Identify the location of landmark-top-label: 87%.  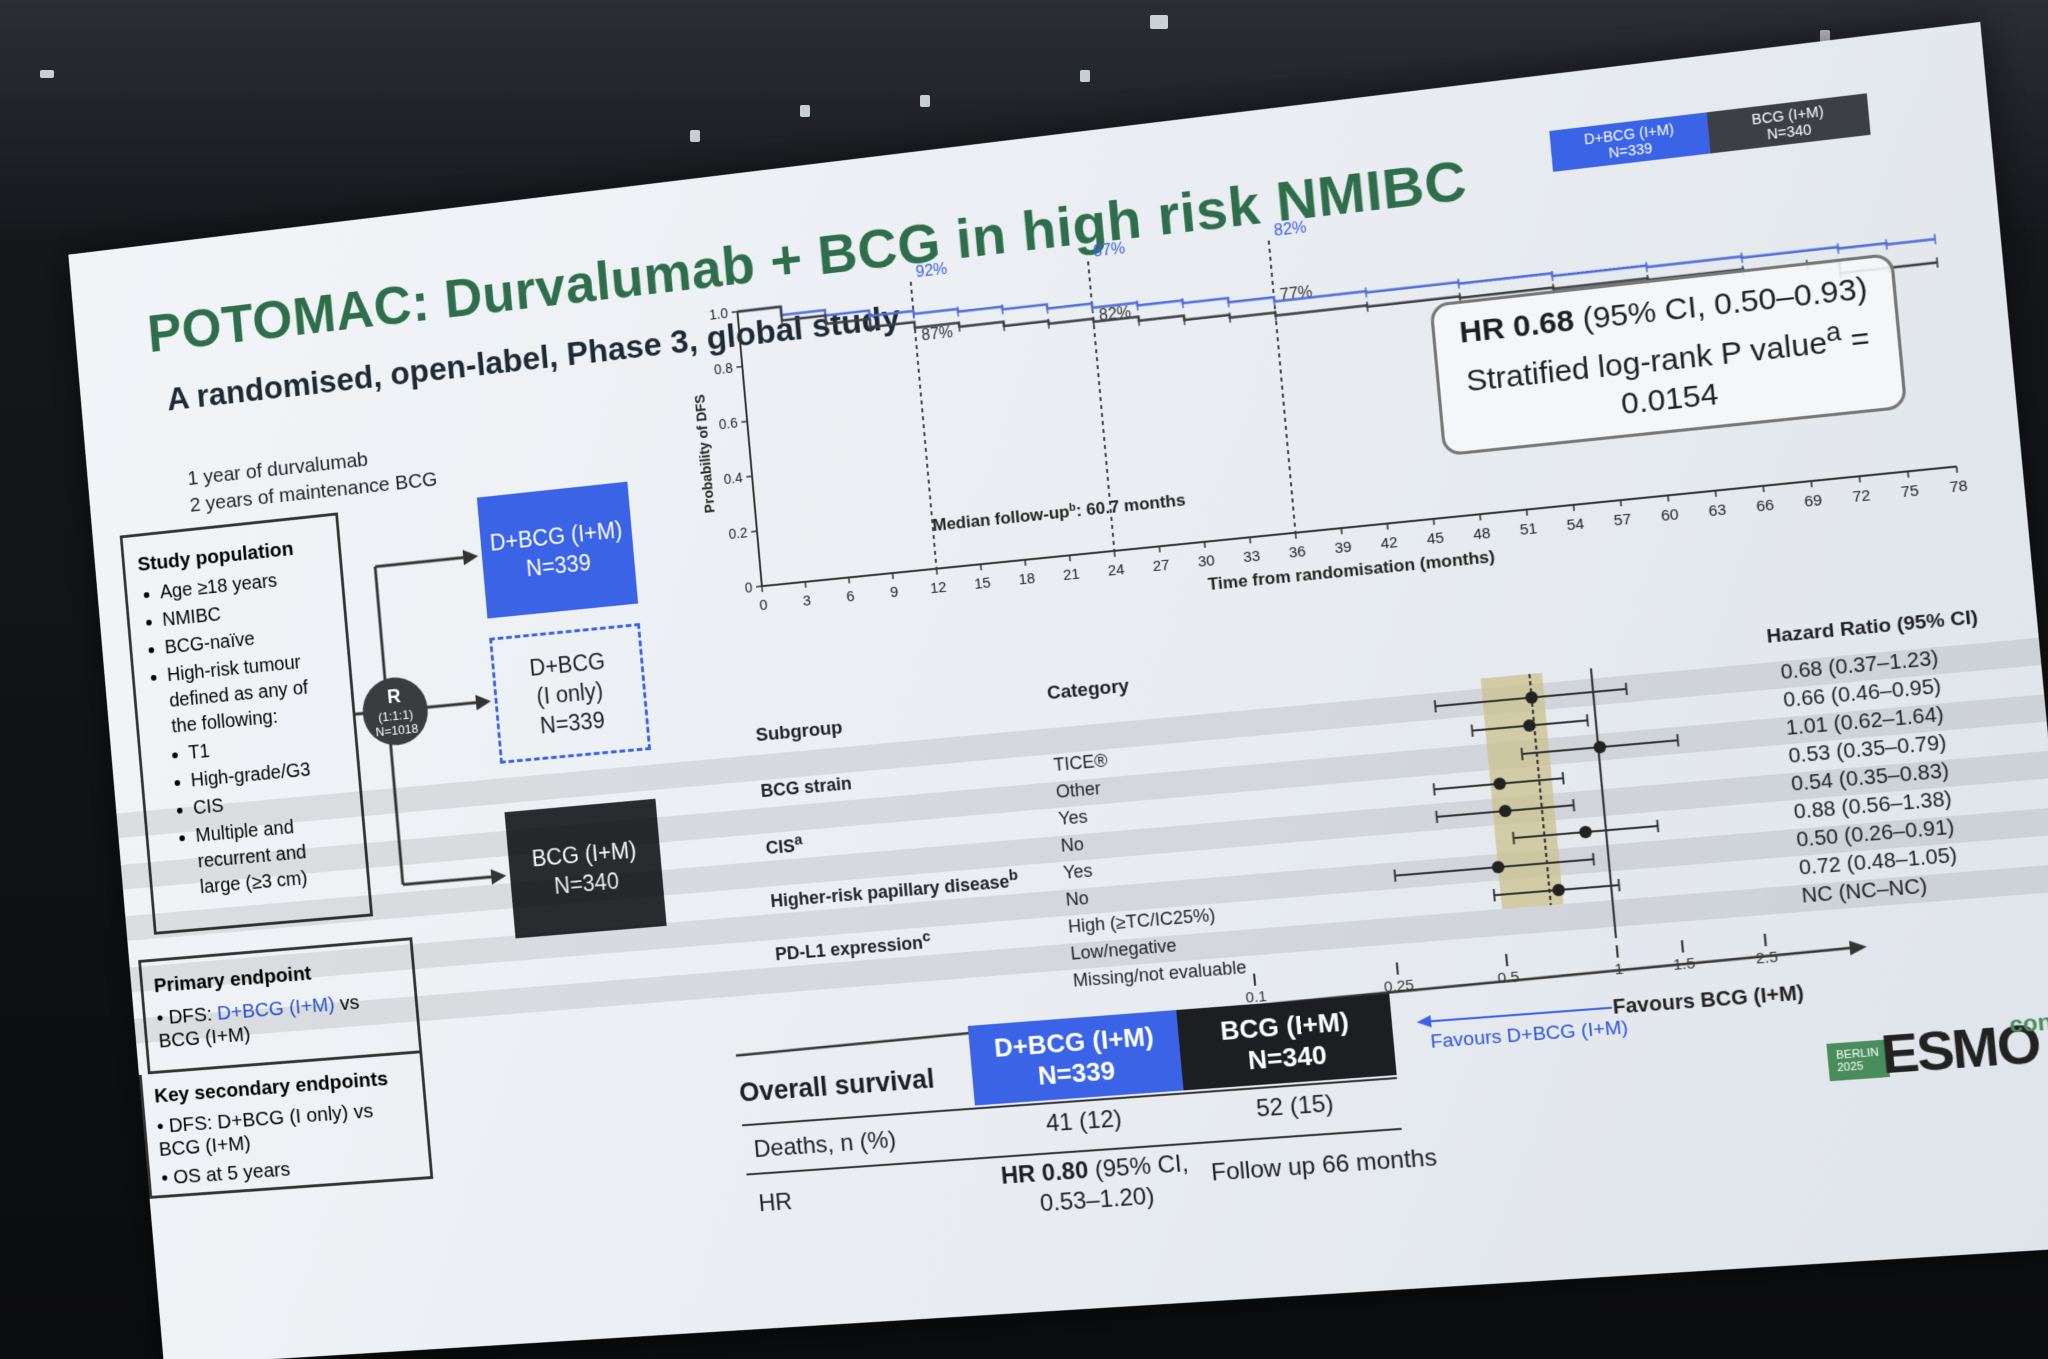
(1109, 250).